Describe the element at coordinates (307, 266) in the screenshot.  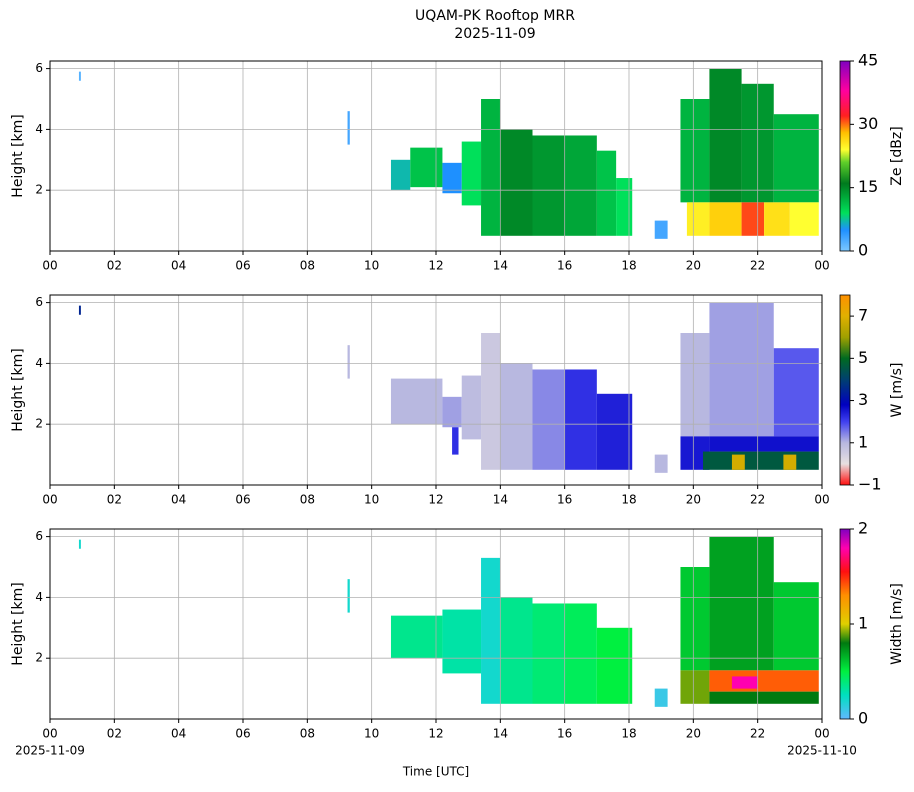
I see `x-tick-label: 08` at that location.